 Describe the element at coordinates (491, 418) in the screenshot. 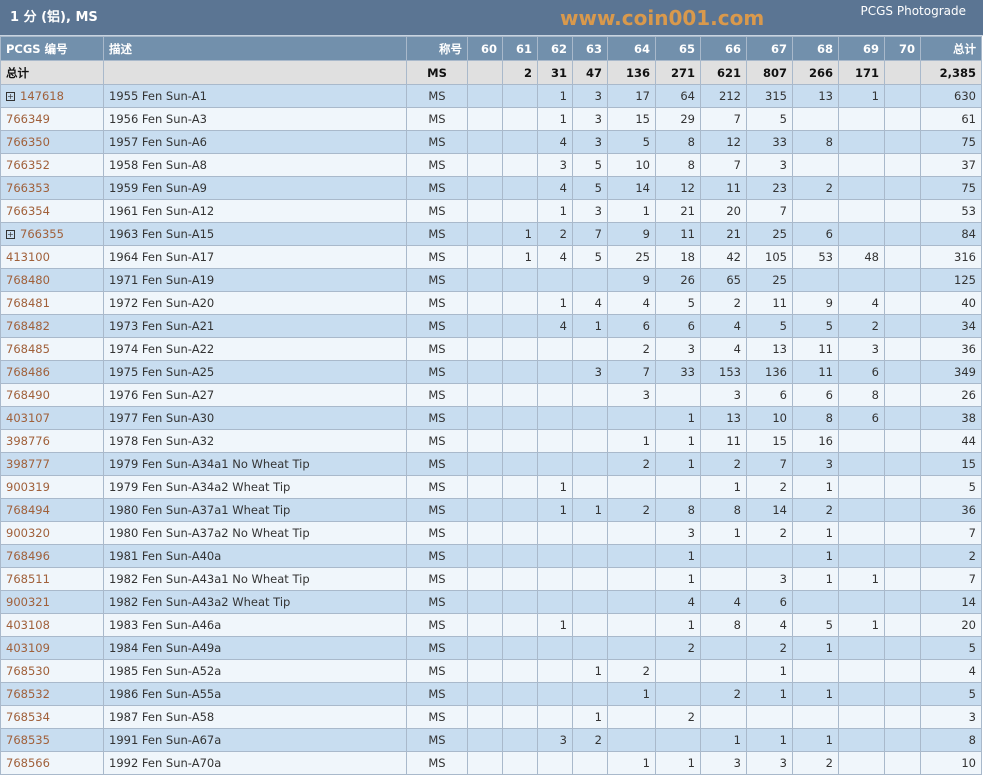

I see `table-row: 403107 1977 Fen Sun-A30 MS 1 13 10 8 6 38` at that location.